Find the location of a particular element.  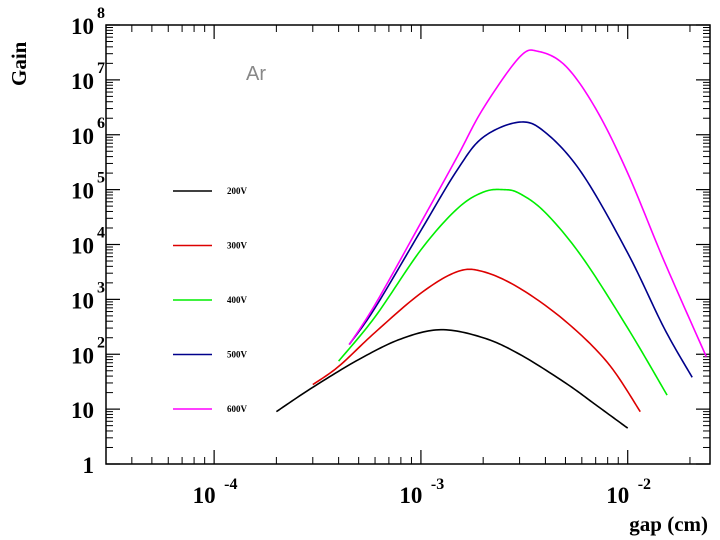

y-tick-exponent: 4 is located at coordinates (101, 233).